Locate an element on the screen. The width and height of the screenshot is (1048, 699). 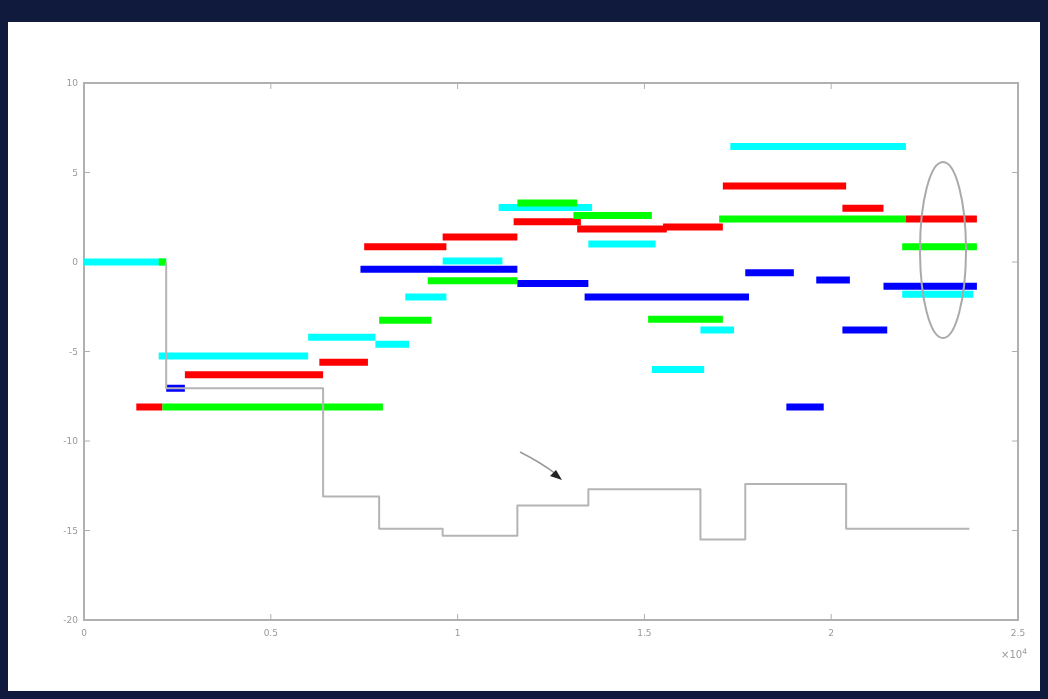
x-tick-label: 1 is located at coordinates (457, 633).